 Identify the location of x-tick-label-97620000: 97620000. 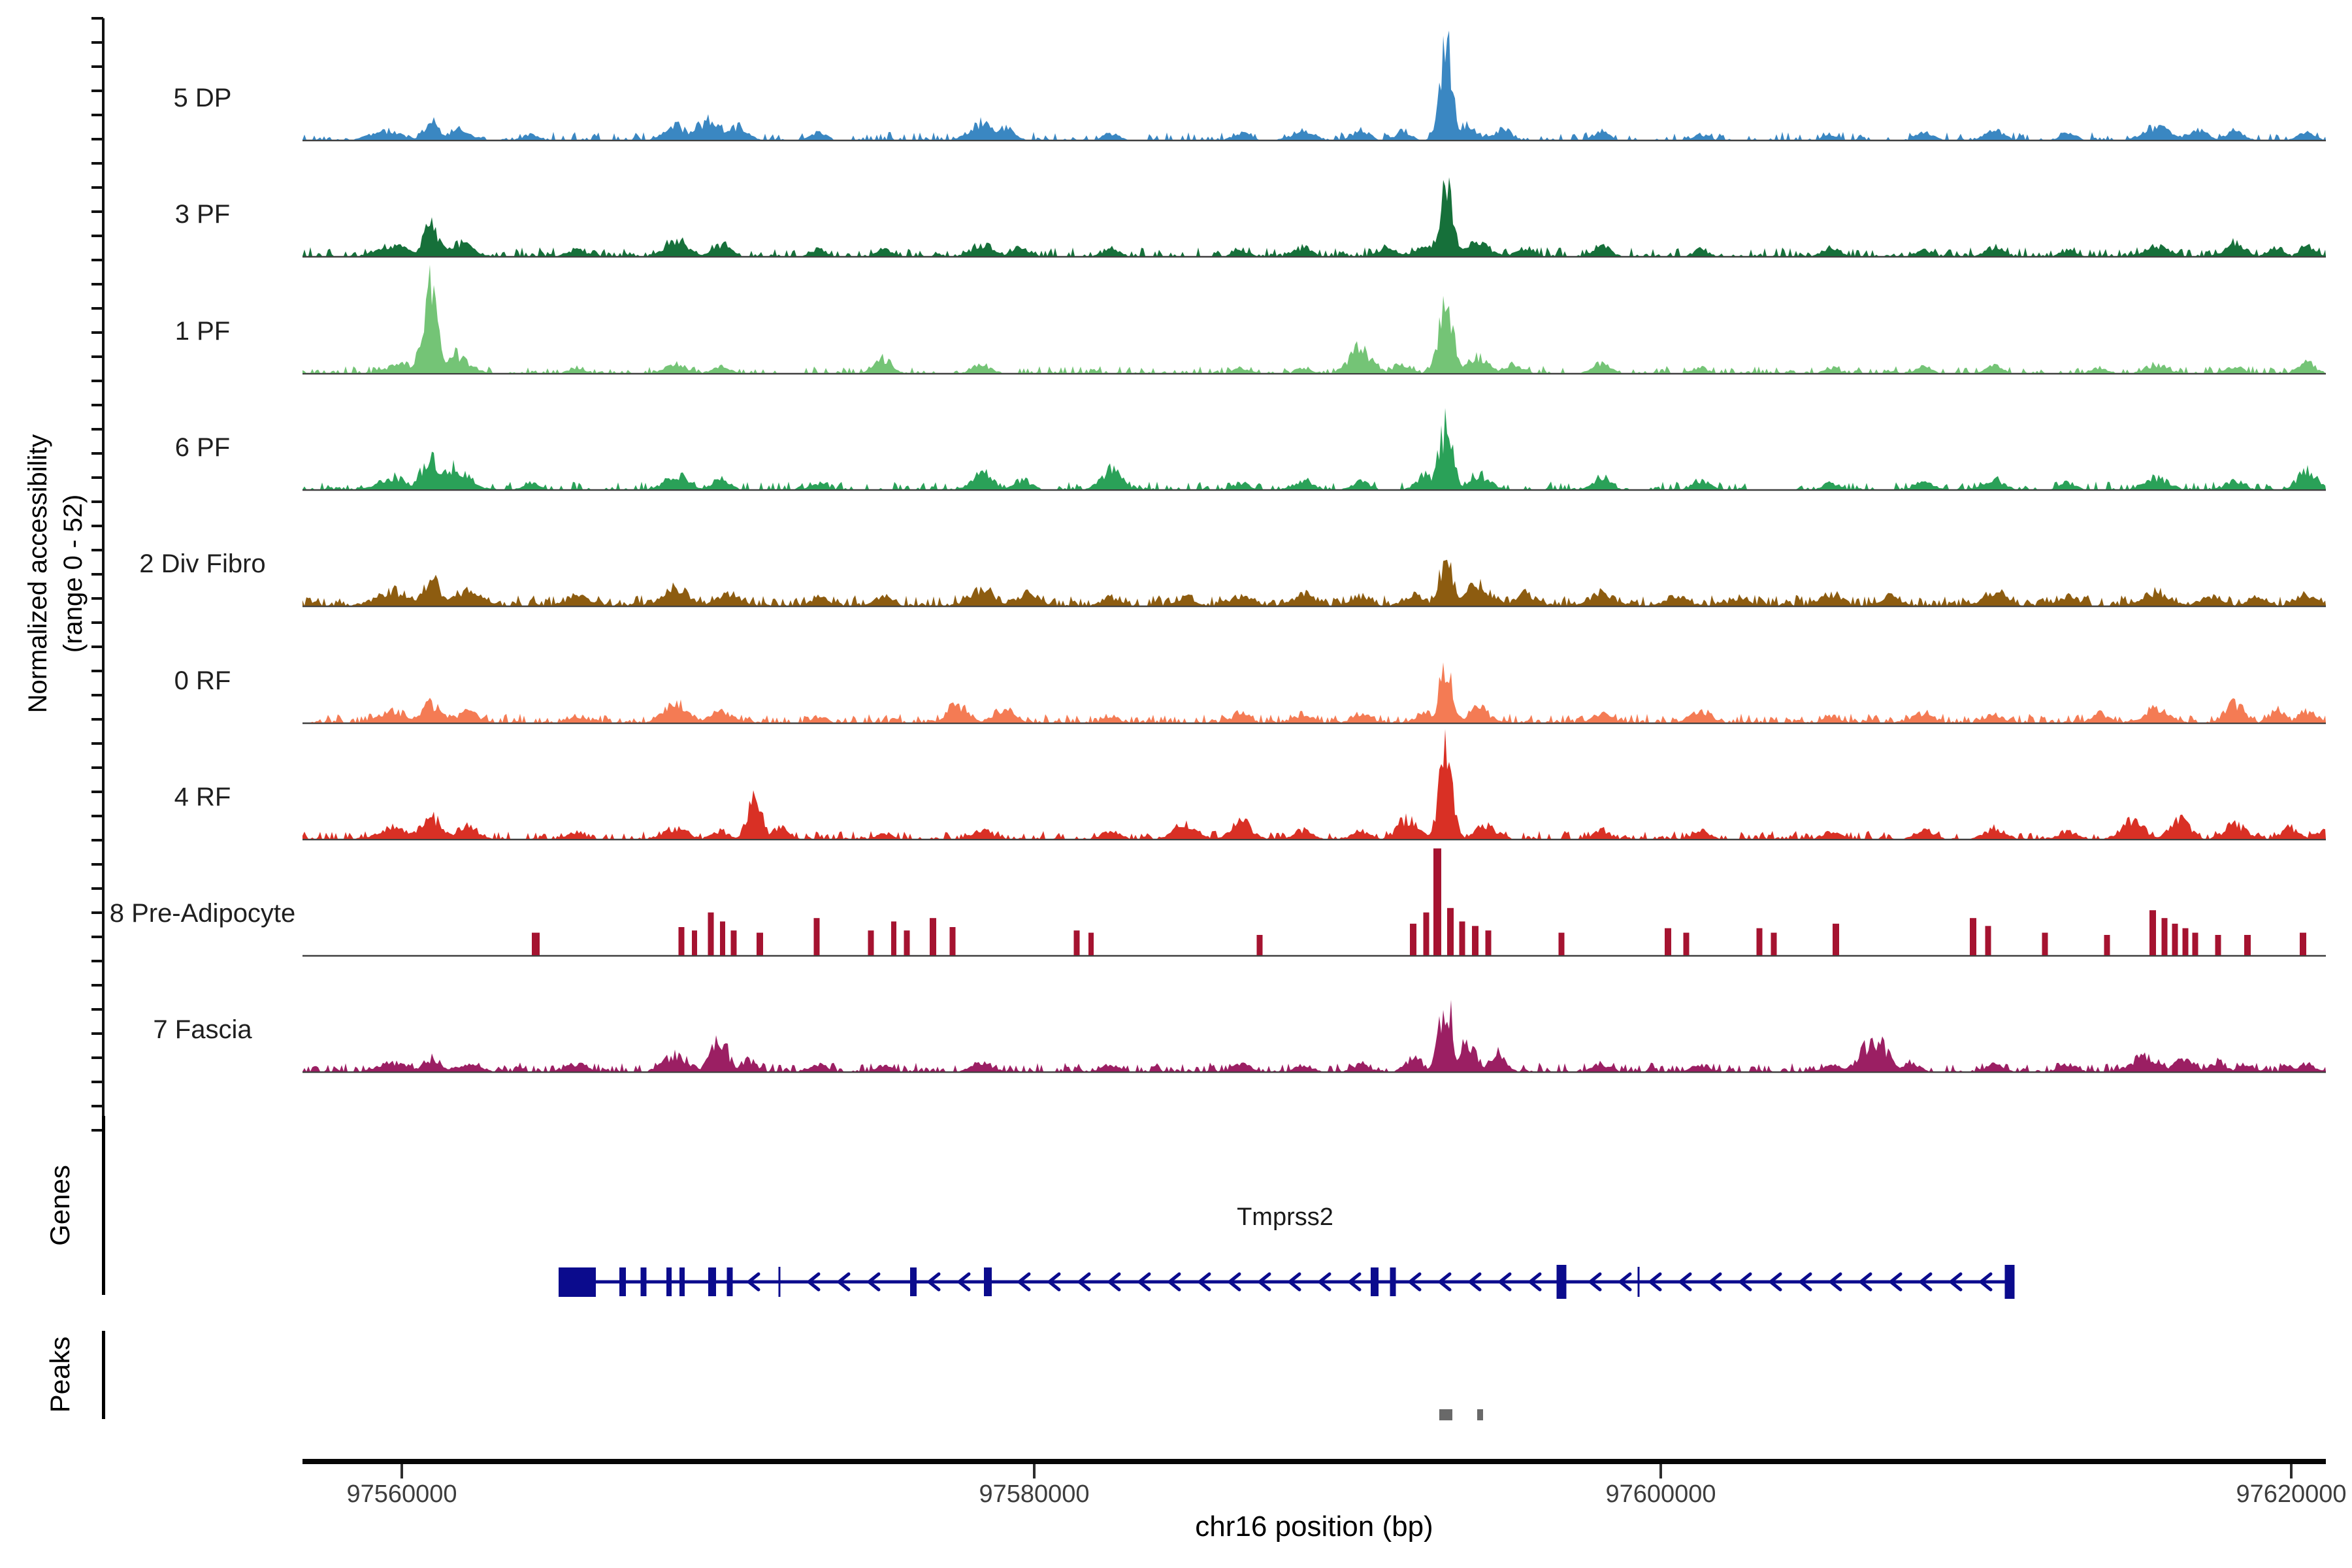
(2291, 1494).